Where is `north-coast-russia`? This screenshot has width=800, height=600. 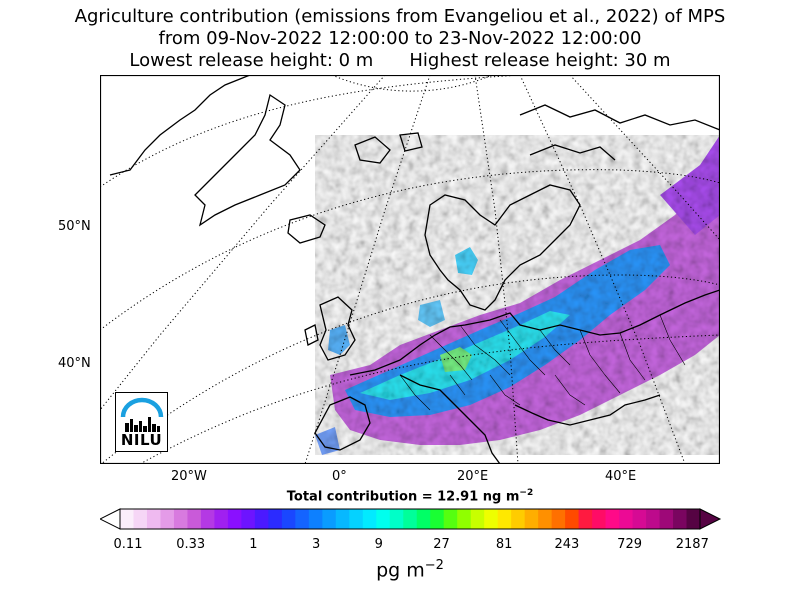 north-coast-russia is located at coordinates (619, 132).